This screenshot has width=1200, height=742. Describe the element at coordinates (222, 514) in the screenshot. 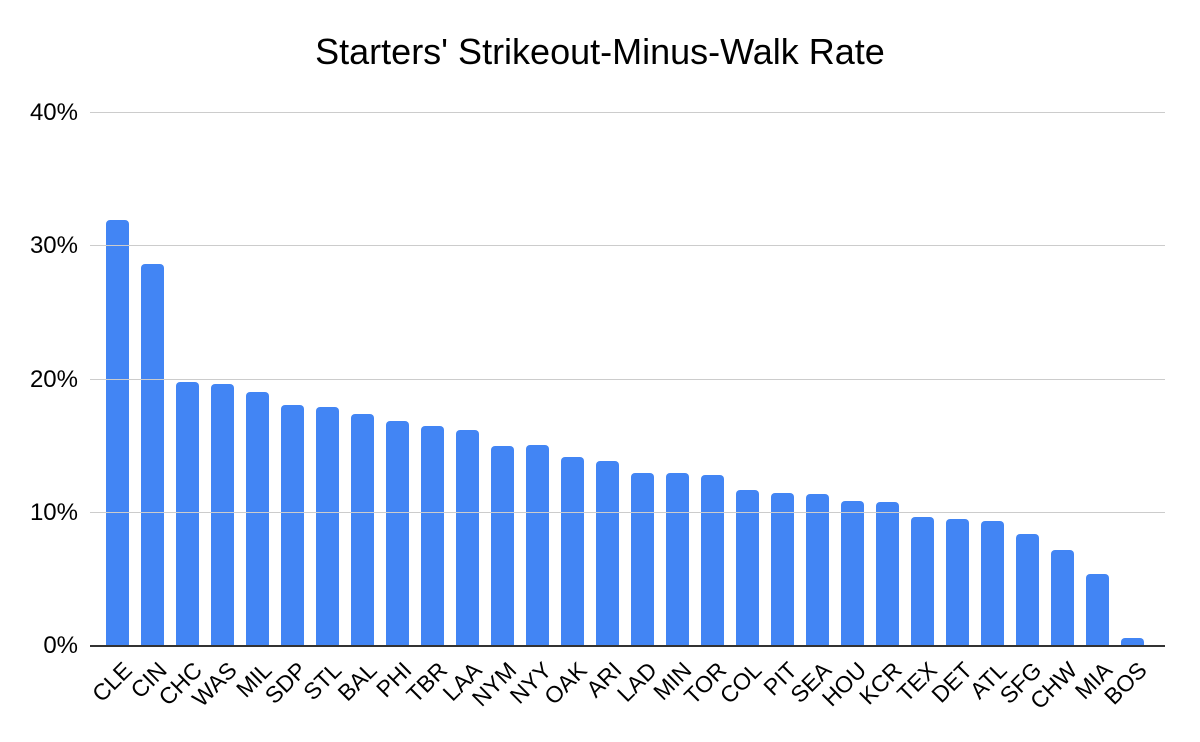

I see `bar-WAS` at that location.